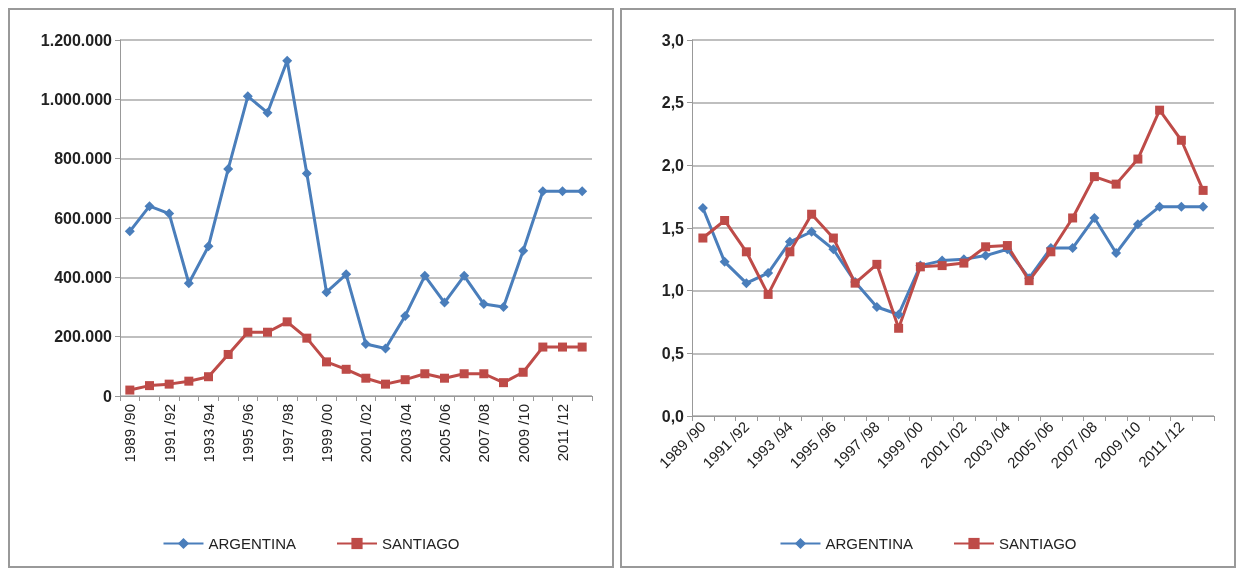 The image size is (1244, 568). Describe the element at coordinates (444, 433) in the screenshot. I see `x-tick-label: 2005 /06` at that location.